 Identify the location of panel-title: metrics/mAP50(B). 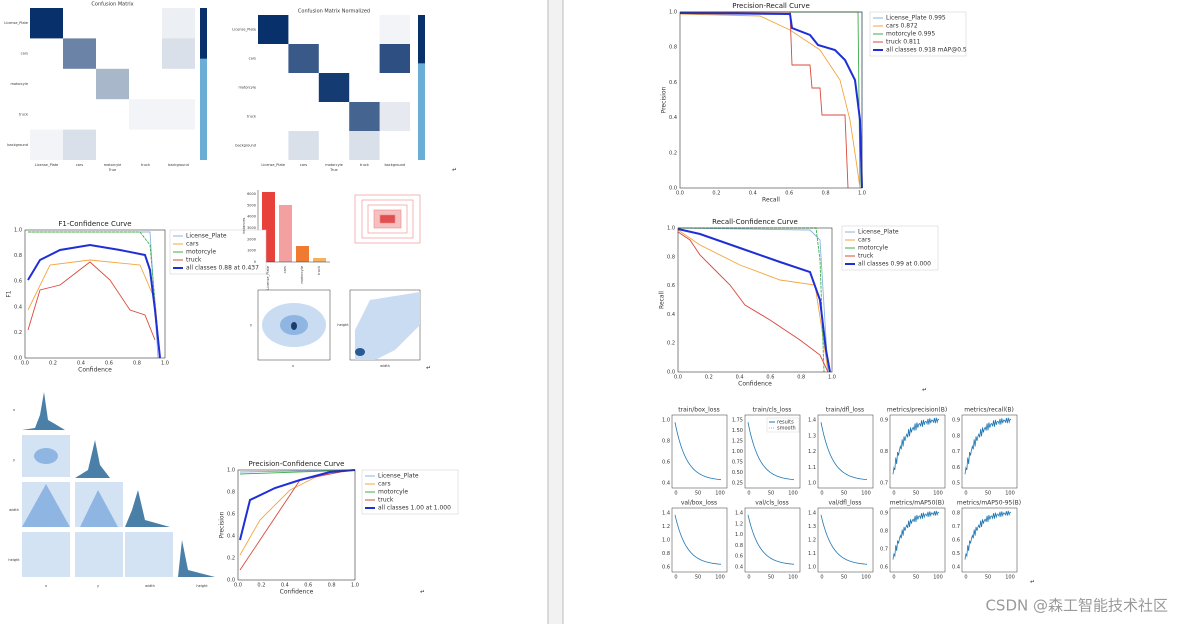
(917, 503).